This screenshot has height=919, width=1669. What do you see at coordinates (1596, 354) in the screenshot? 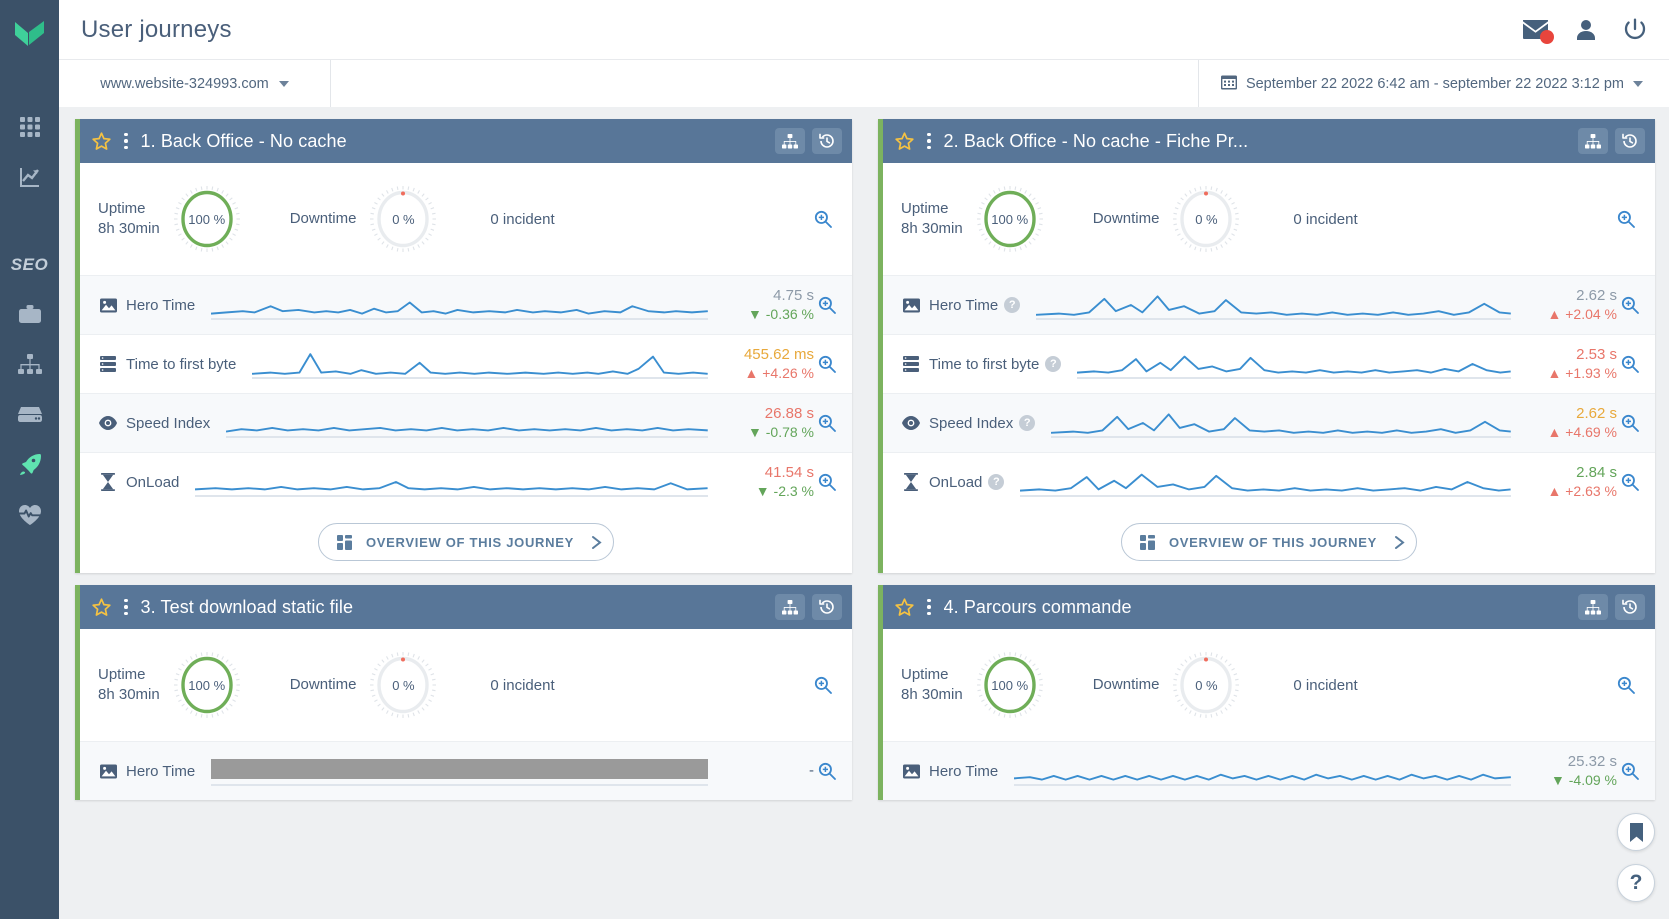
I see `metric-value: 2.53 s` at bounding box center [1596, 354].